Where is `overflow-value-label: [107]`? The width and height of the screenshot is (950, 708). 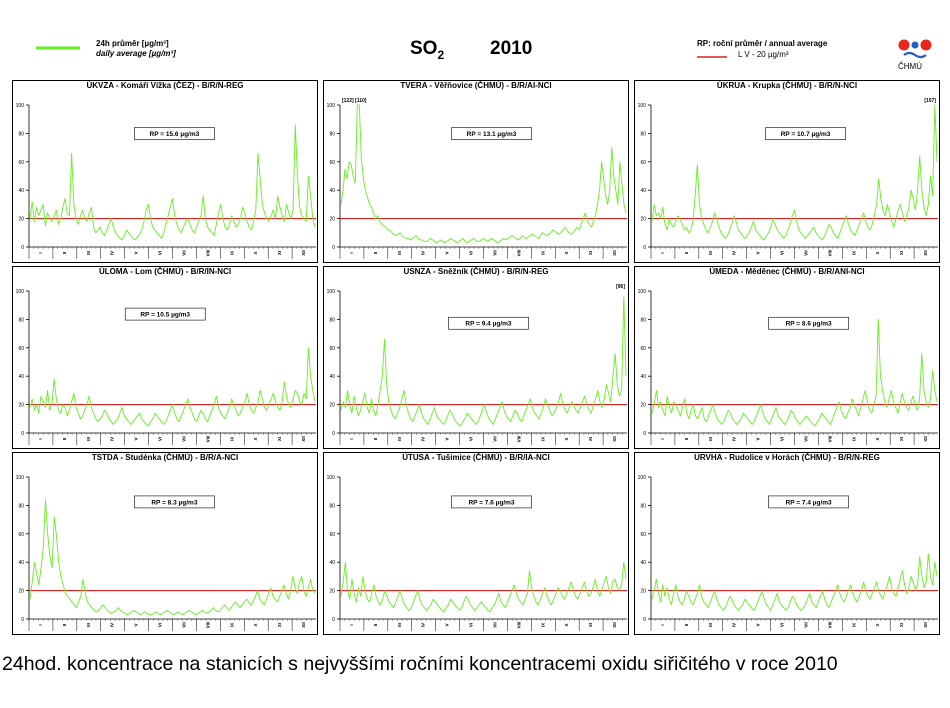 overflow-value-label: [107] is located at coordinates (930, 101).